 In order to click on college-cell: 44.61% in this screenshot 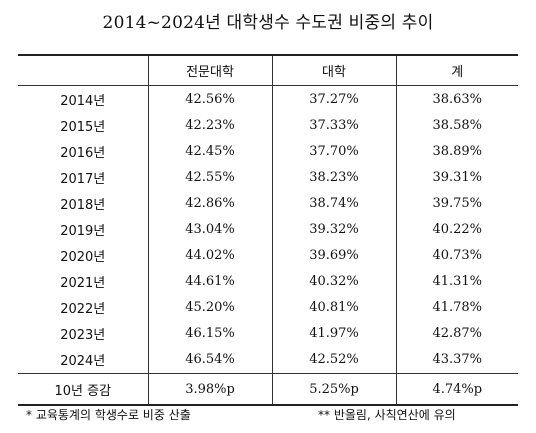, I will do `click(209, 281)`.